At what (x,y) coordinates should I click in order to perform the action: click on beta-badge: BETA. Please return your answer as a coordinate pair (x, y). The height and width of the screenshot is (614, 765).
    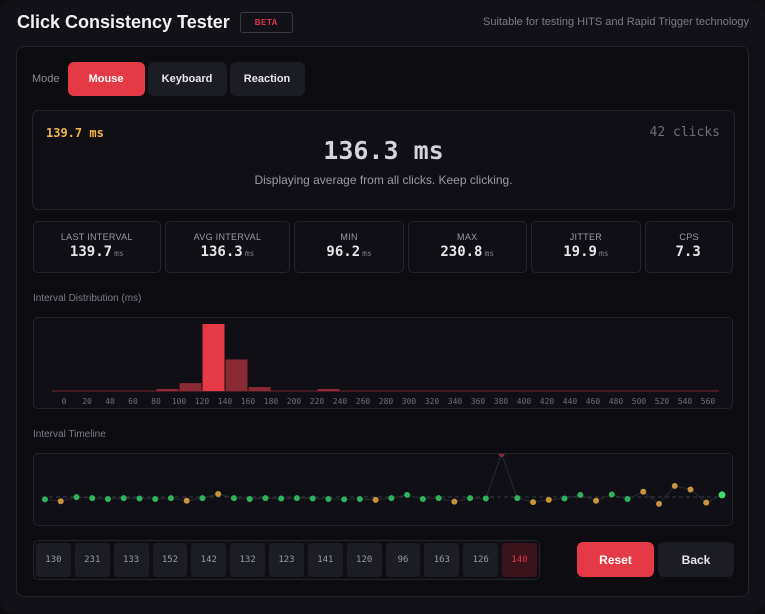
    Looking at the image, I should click on (266, 22).